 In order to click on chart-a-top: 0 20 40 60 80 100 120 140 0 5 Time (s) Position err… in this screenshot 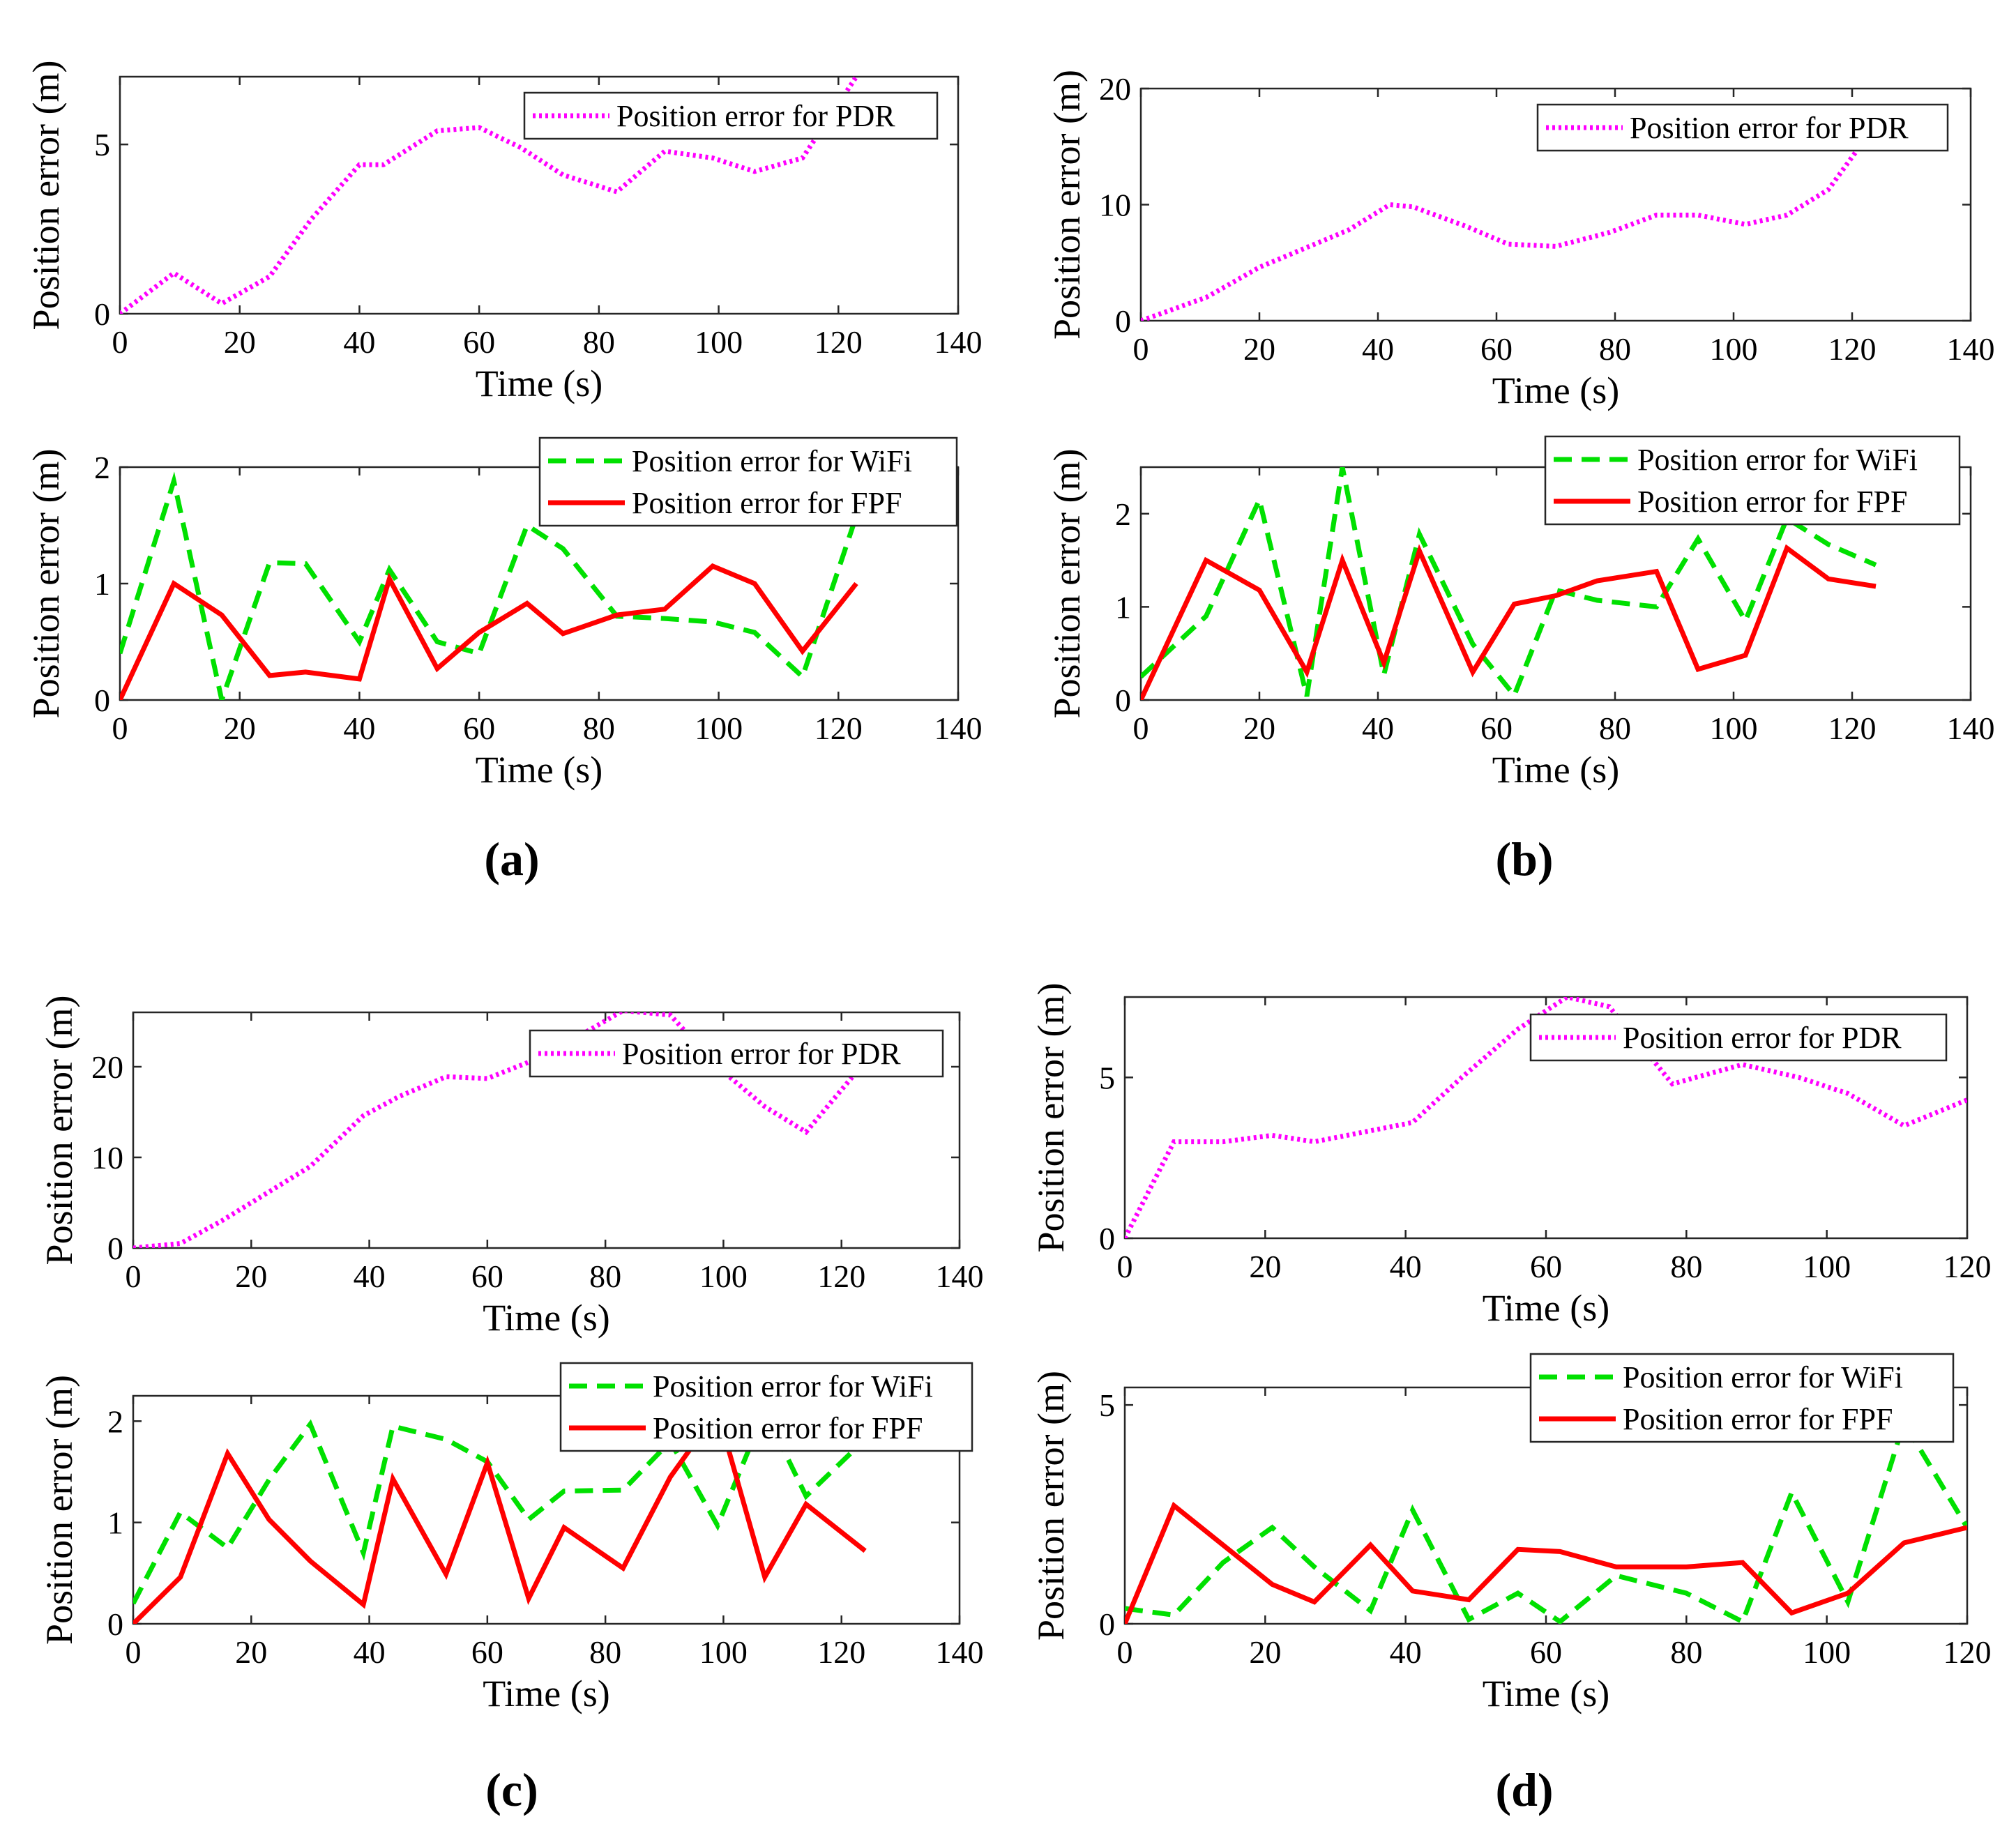, I will do `click(504, 232)`.